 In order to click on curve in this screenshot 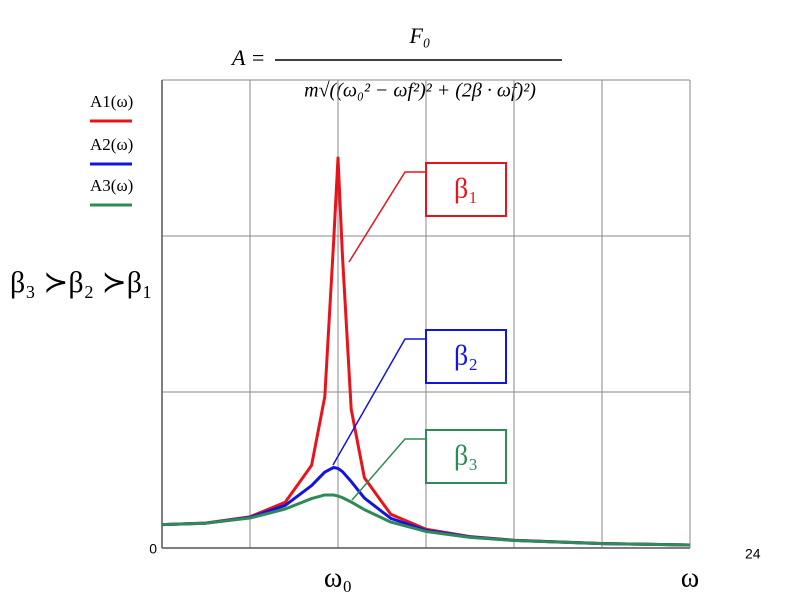, I will do `click(426, 520)`.